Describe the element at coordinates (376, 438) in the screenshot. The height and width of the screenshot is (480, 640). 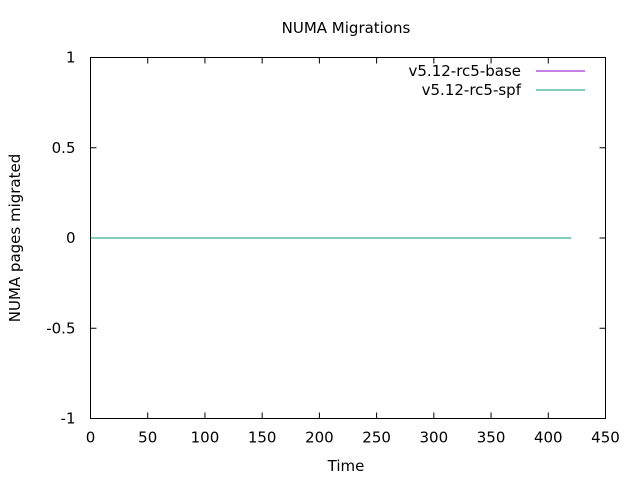
I see `x-tick-label: 250` at that location.